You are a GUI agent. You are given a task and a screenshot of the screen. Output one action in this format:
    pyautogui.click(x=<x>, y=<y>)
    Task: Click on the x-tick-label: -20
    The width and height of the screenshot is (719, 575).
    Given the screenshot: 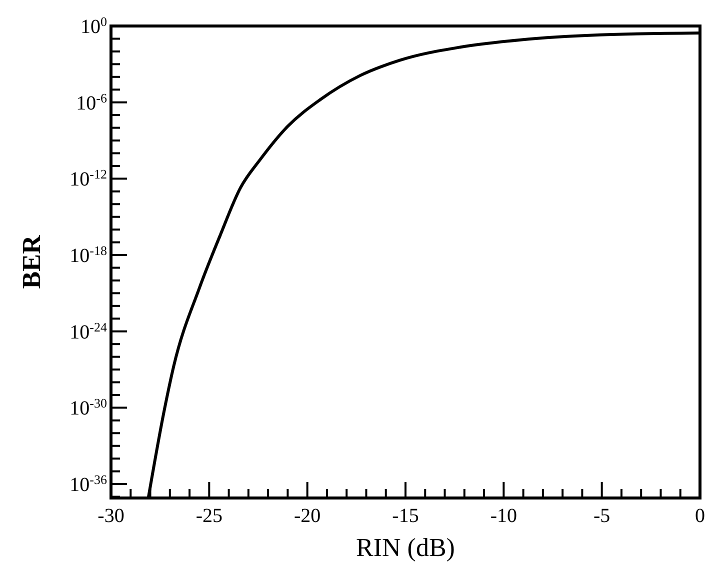 What is the action you would take?
    pyautogui.click(x=307, y=516)
    